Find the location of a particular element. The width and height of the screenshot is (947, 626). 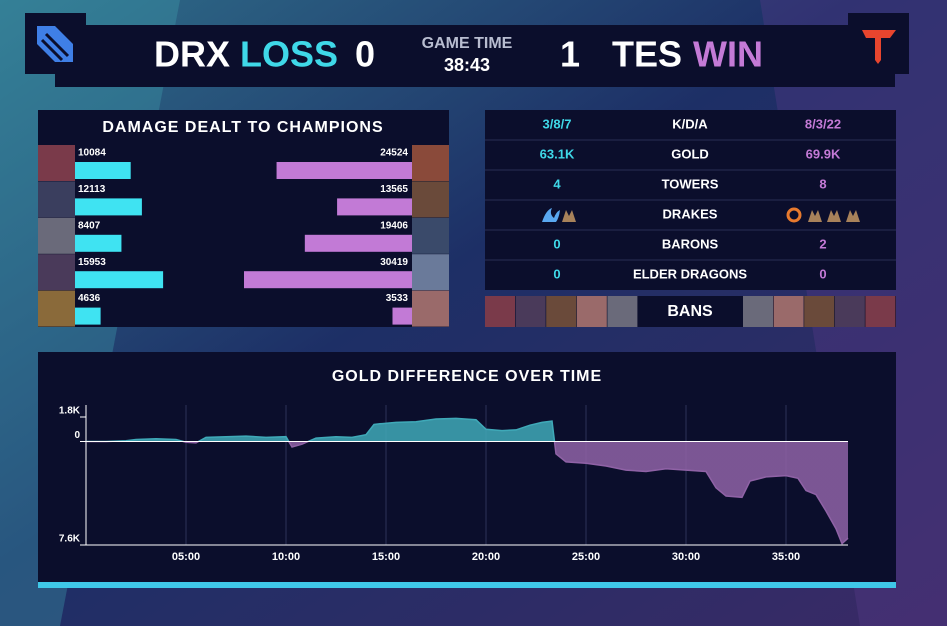

drakes-left is located at coordinates (559, 215).